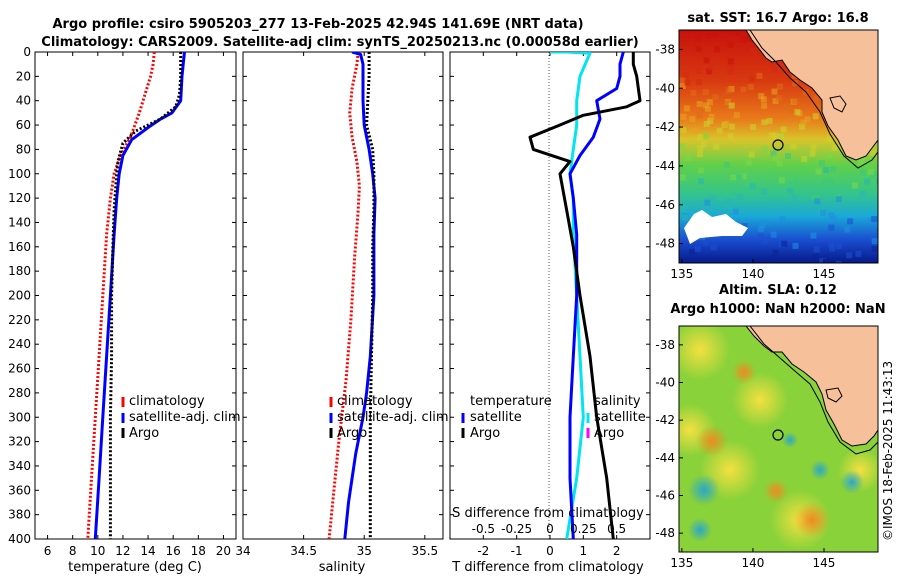 Image resolution: width=900 pixels, height=580 pixels. I want to click on series-t-satellite, so click(596, 295).